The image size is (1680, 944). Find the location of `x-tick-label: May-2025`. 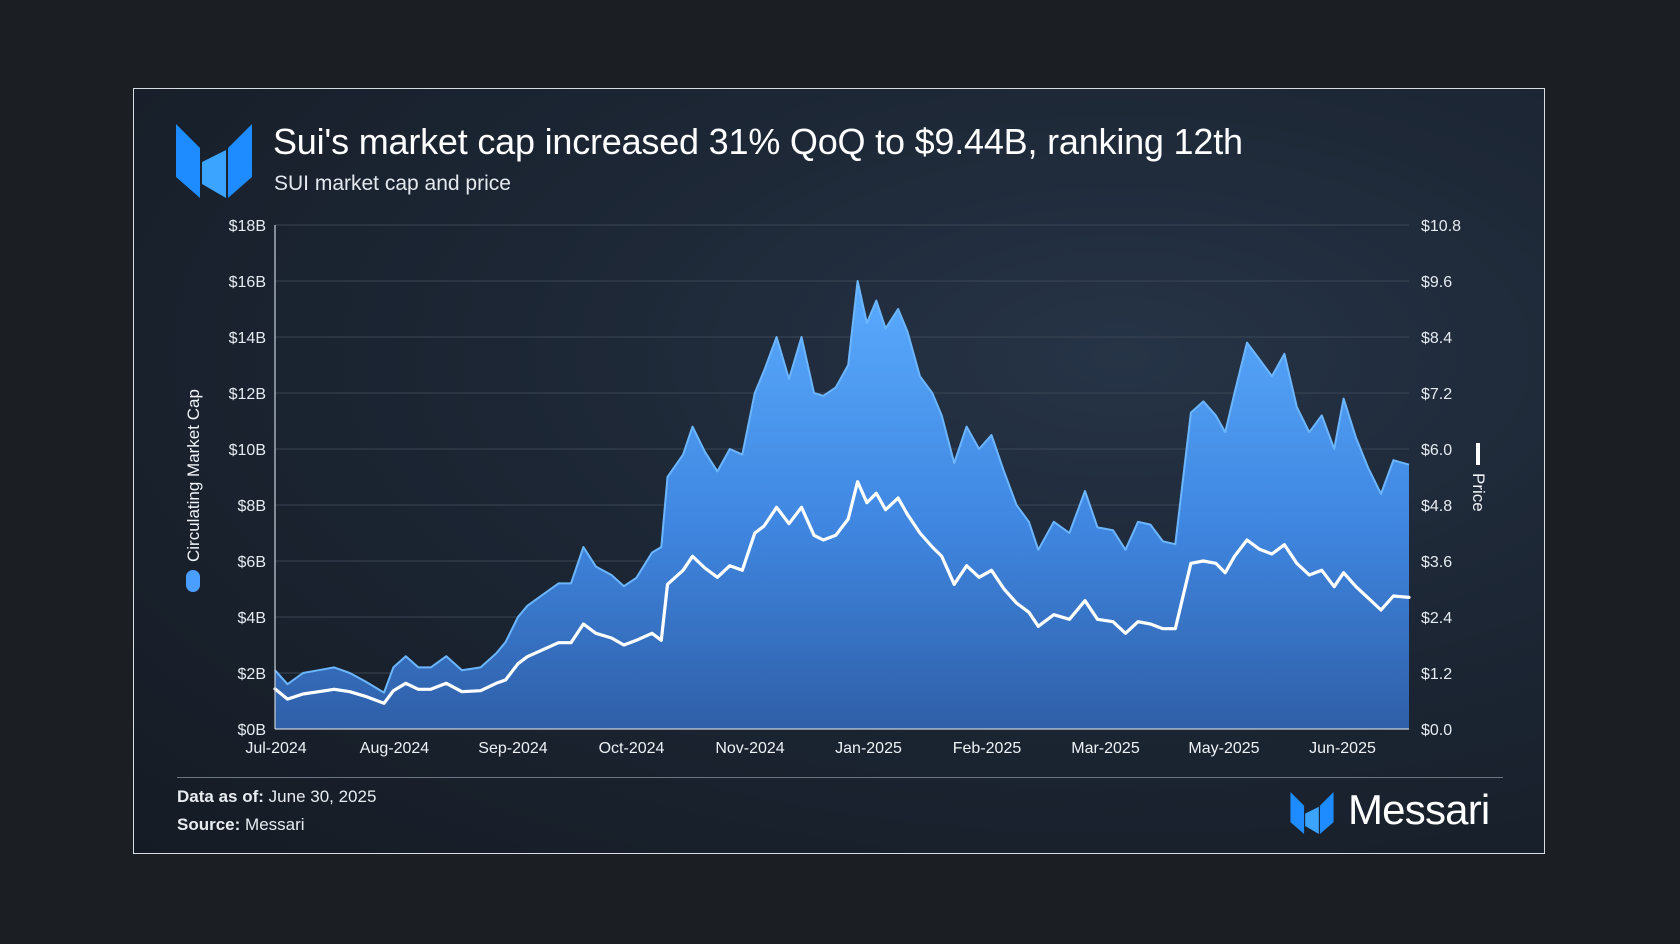

x-tick-label: May-2025 is located at coordinates (1223, 748).